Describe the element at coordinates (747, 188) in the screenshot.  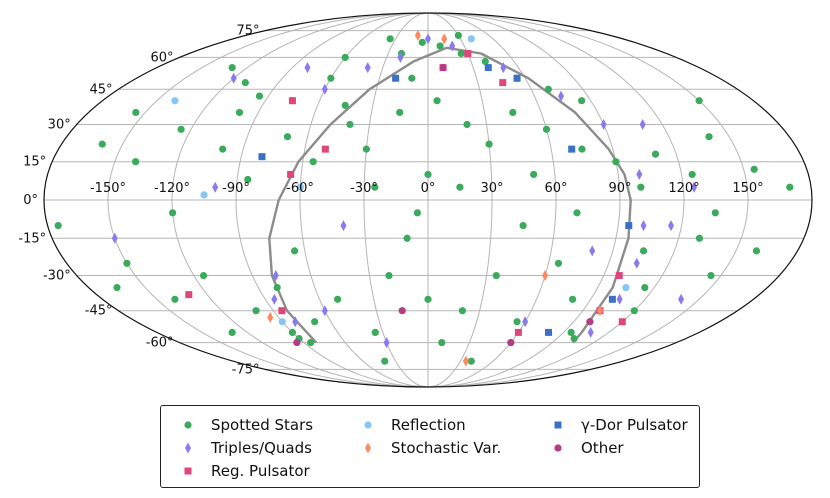
I see `lon-tick-label: 150°` at that location.